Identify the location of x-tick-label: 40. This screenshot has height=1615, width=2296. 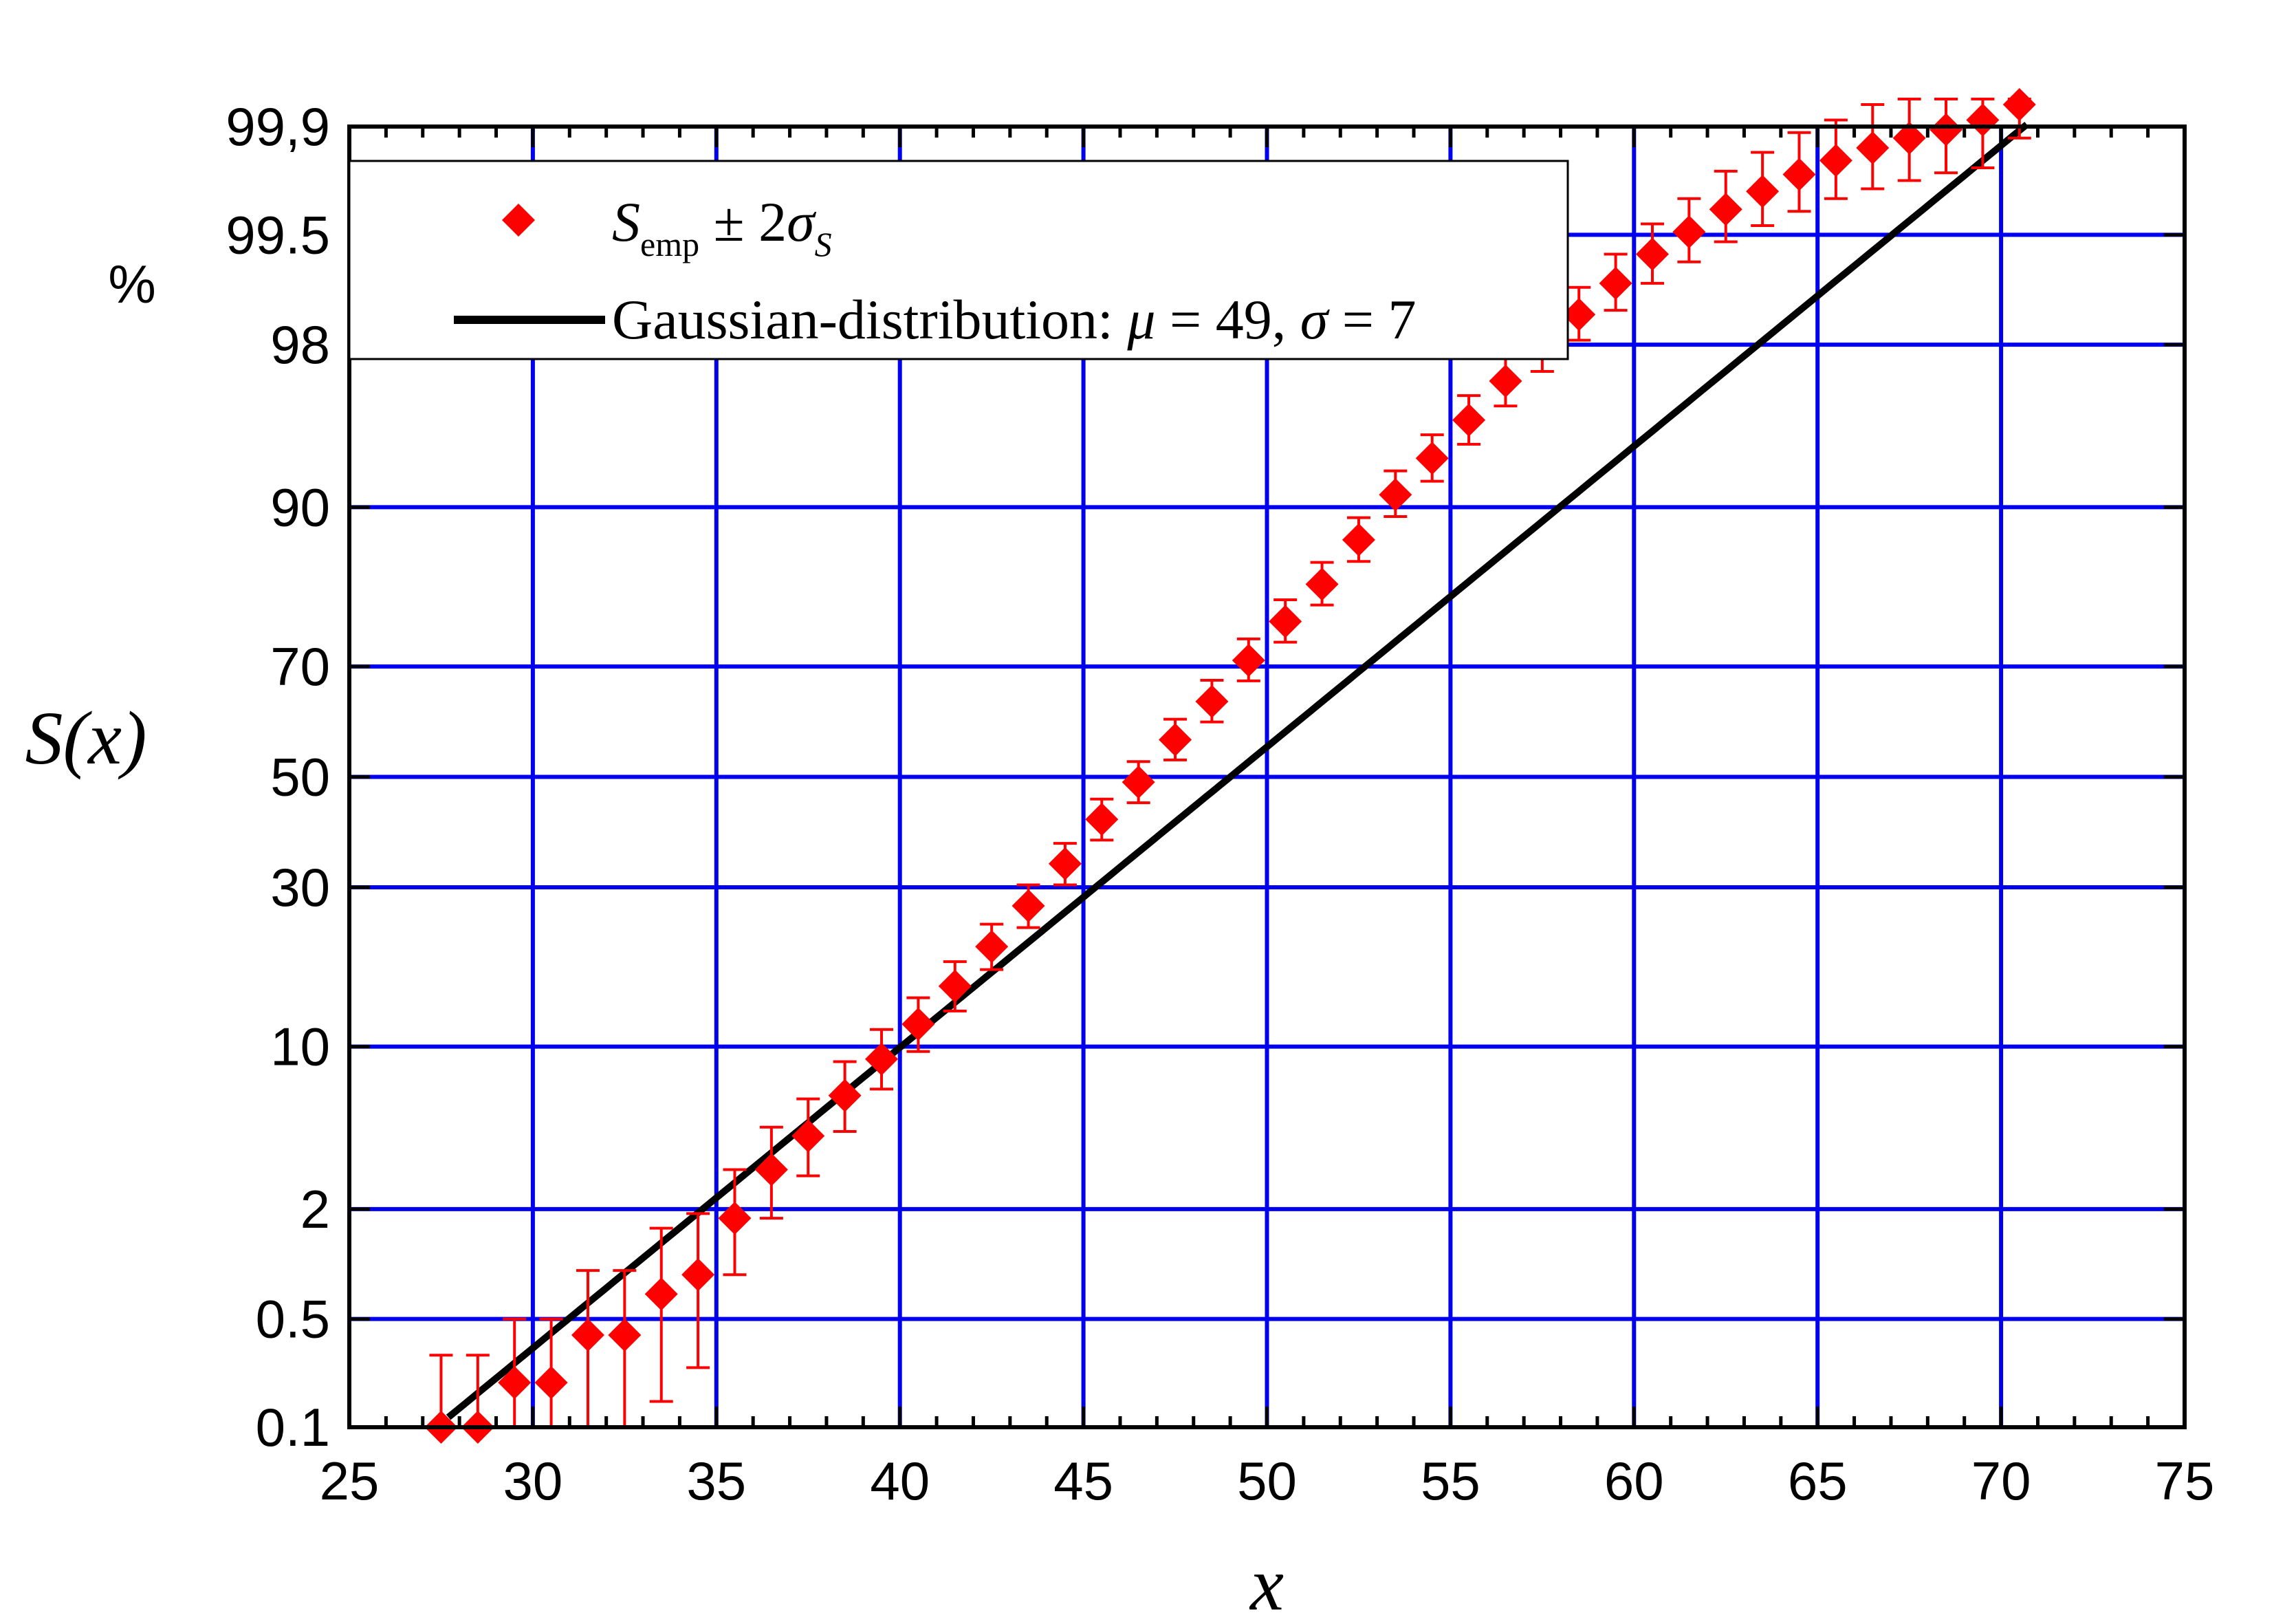
(900, 1481).